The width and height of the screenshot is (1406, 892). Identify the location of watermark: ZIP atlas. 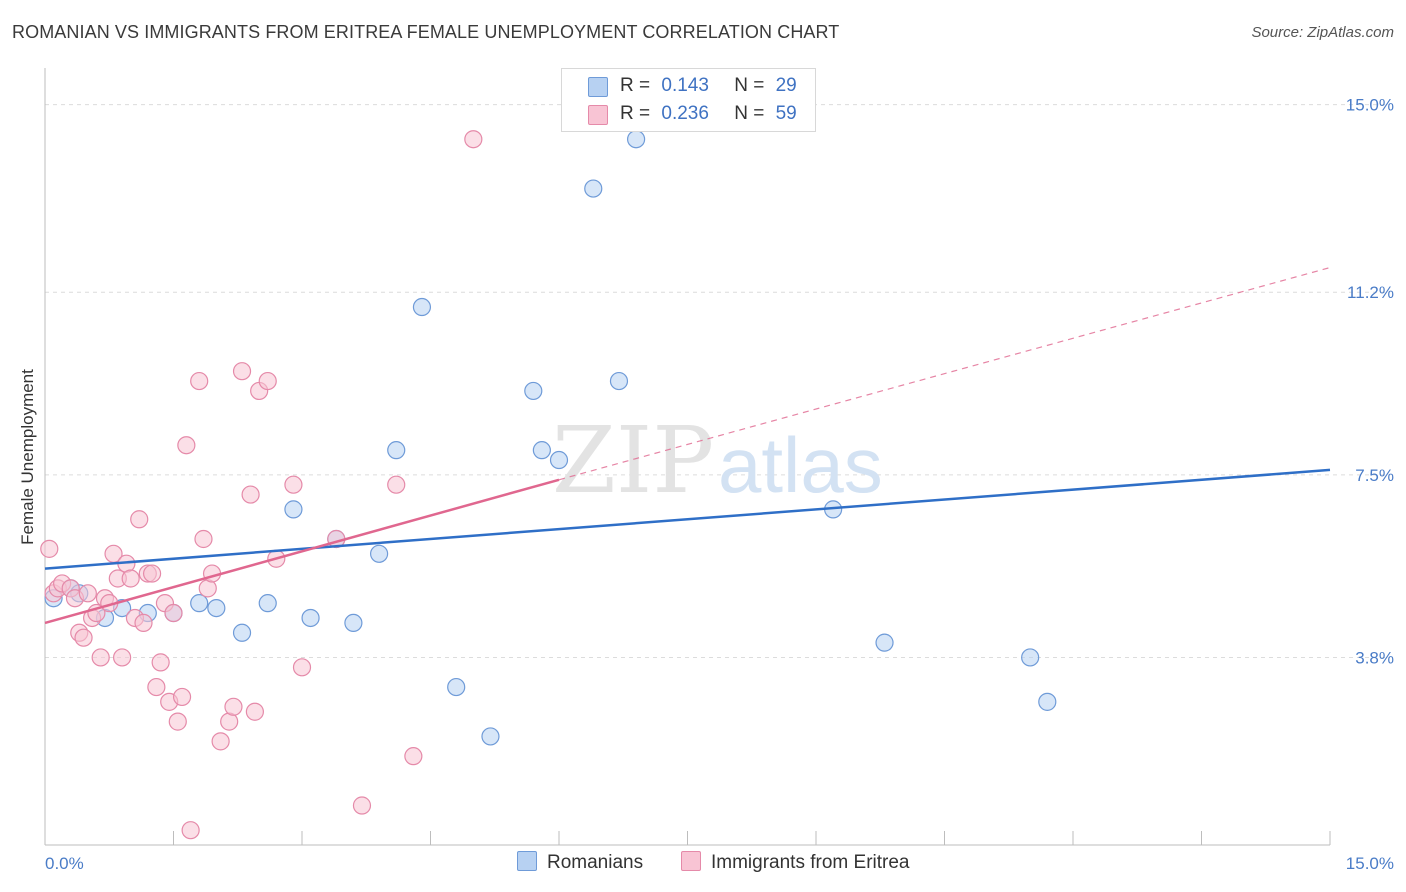
(717, 460).